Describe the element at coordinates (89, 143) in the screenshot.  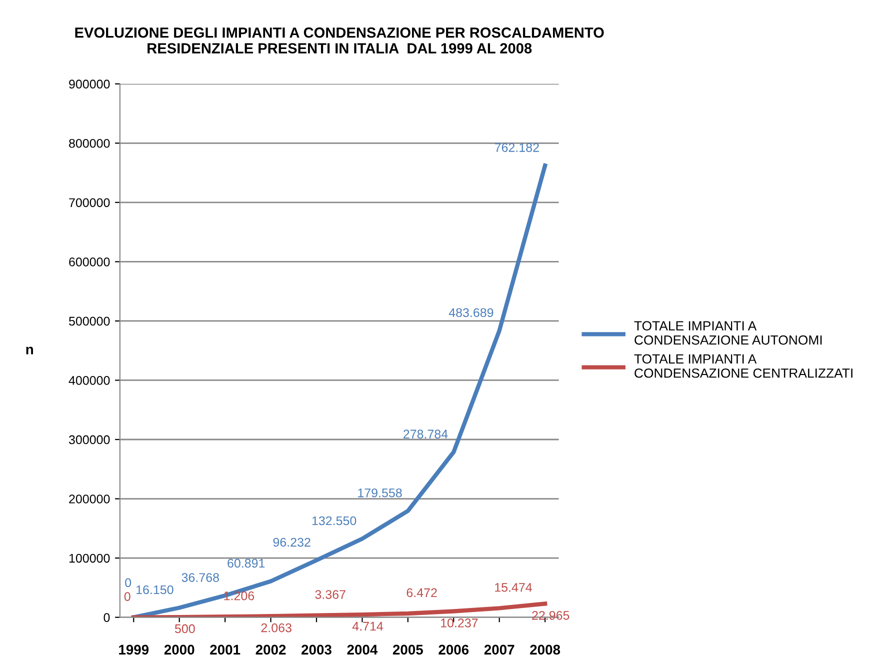
I see `y-tick-label: 800000` at that location.